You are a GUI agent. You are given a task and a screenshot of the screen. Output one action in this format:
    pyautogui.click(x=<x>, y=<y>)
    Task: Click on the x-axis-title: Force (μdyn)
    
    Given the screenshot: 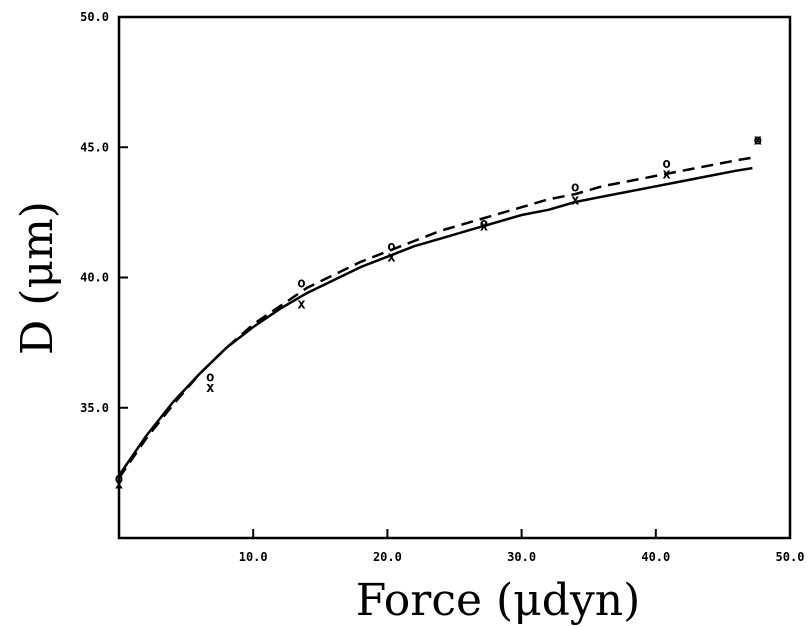 What is the action you would take?
    pyautogui.click(x=498, y=600)
    